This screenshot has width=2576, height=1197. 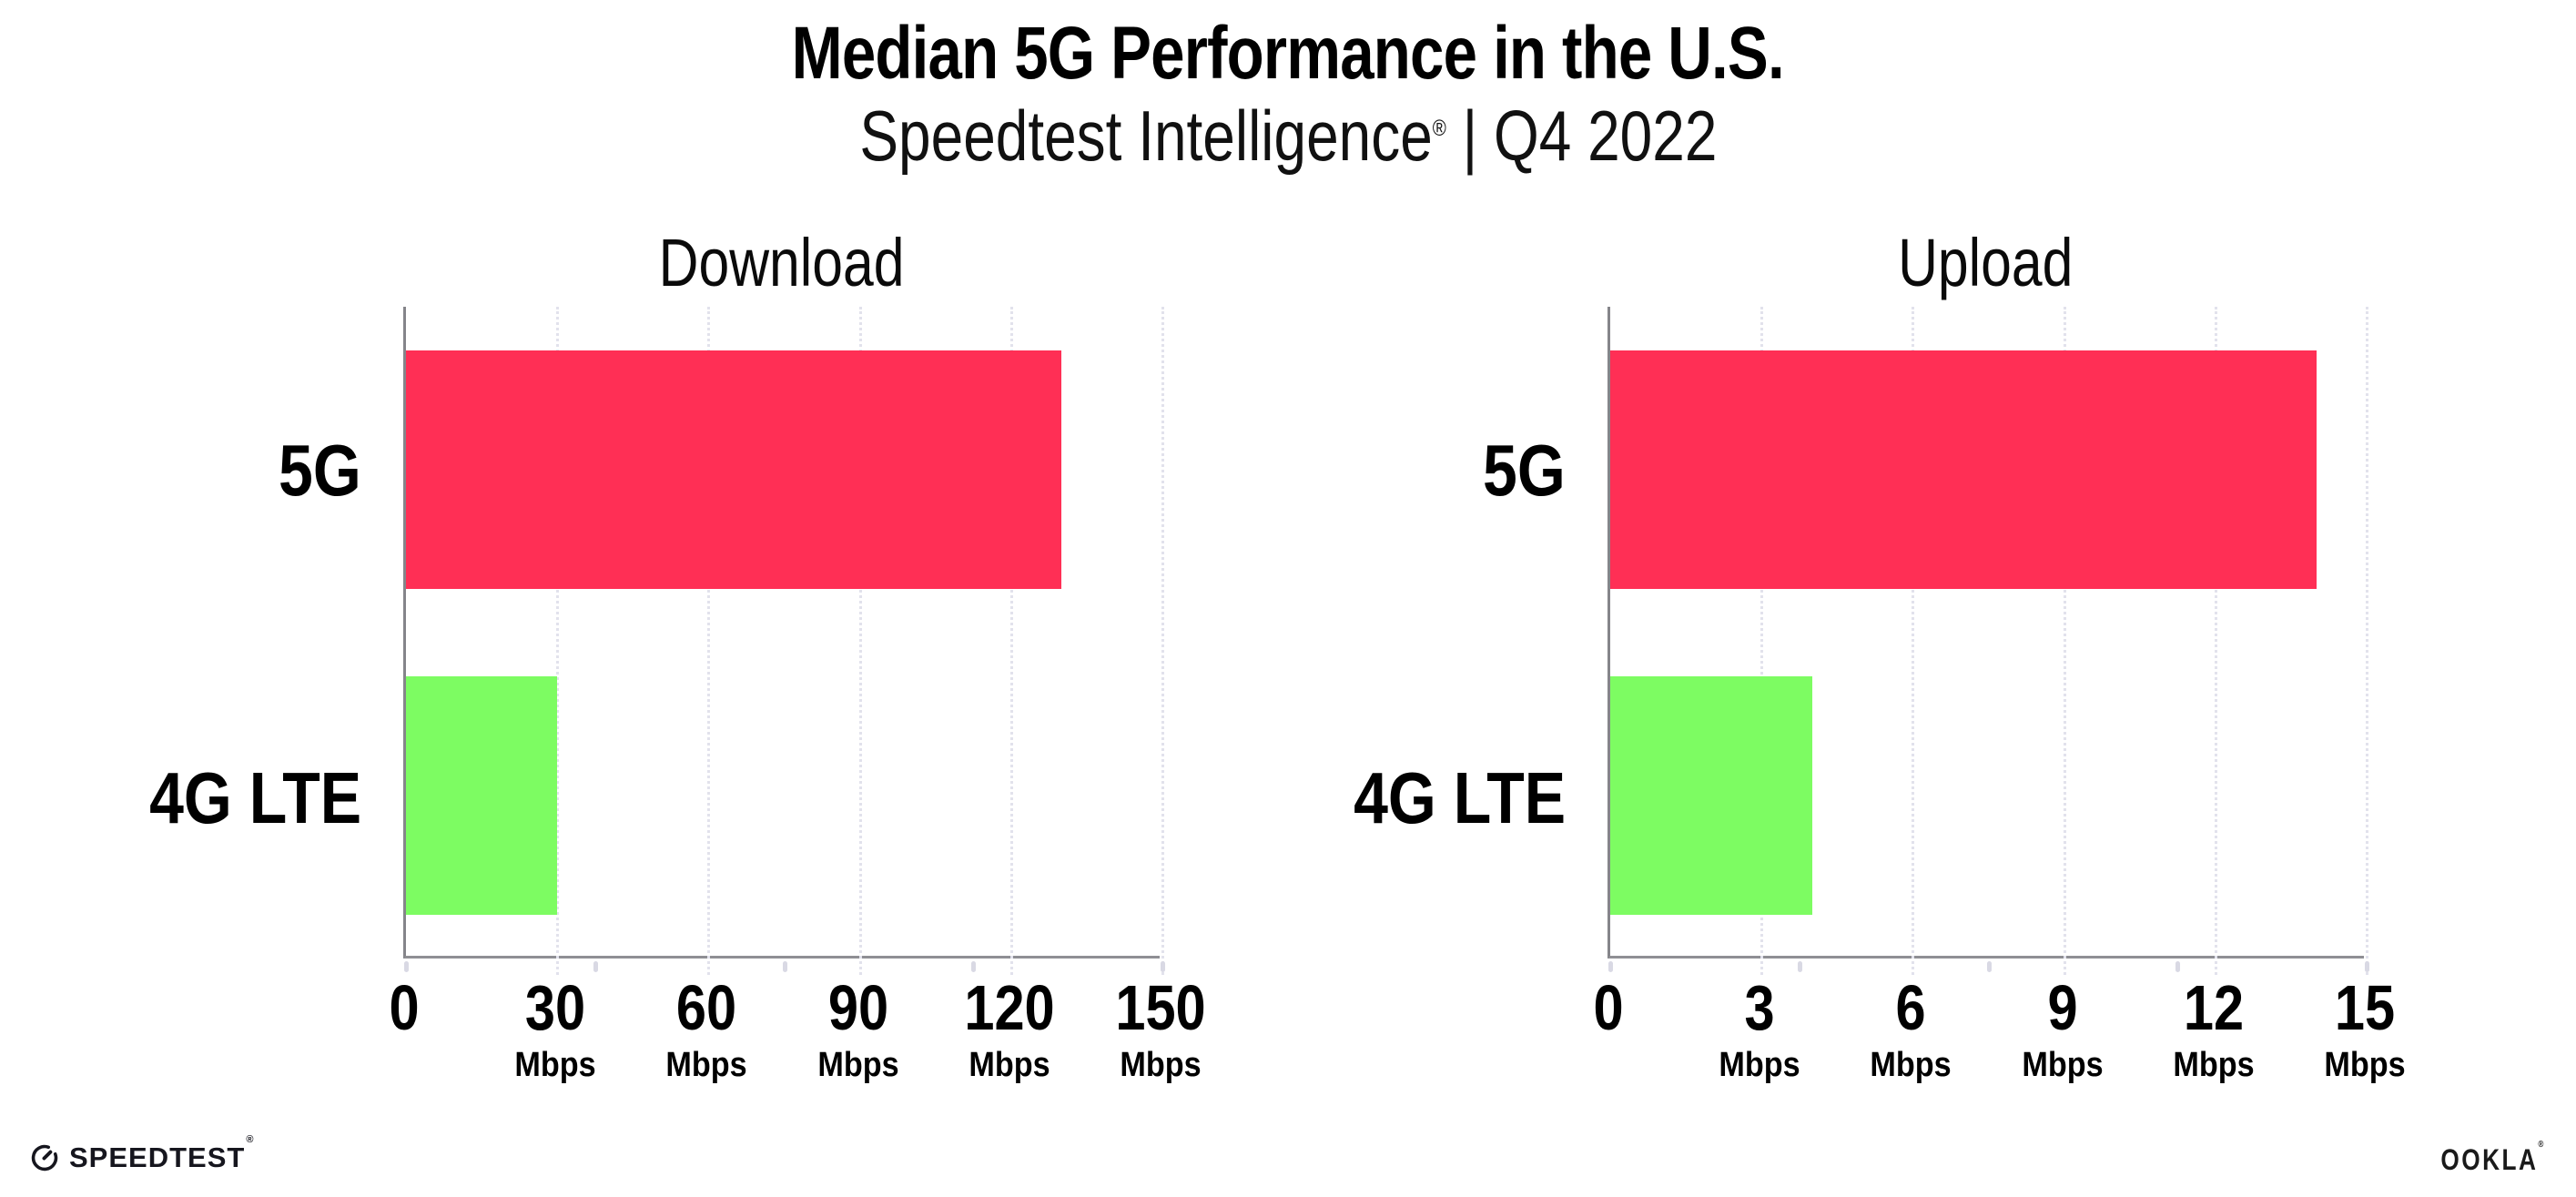 I want to click on panel-title-upload: Upload, so click(x=1985, y=262).